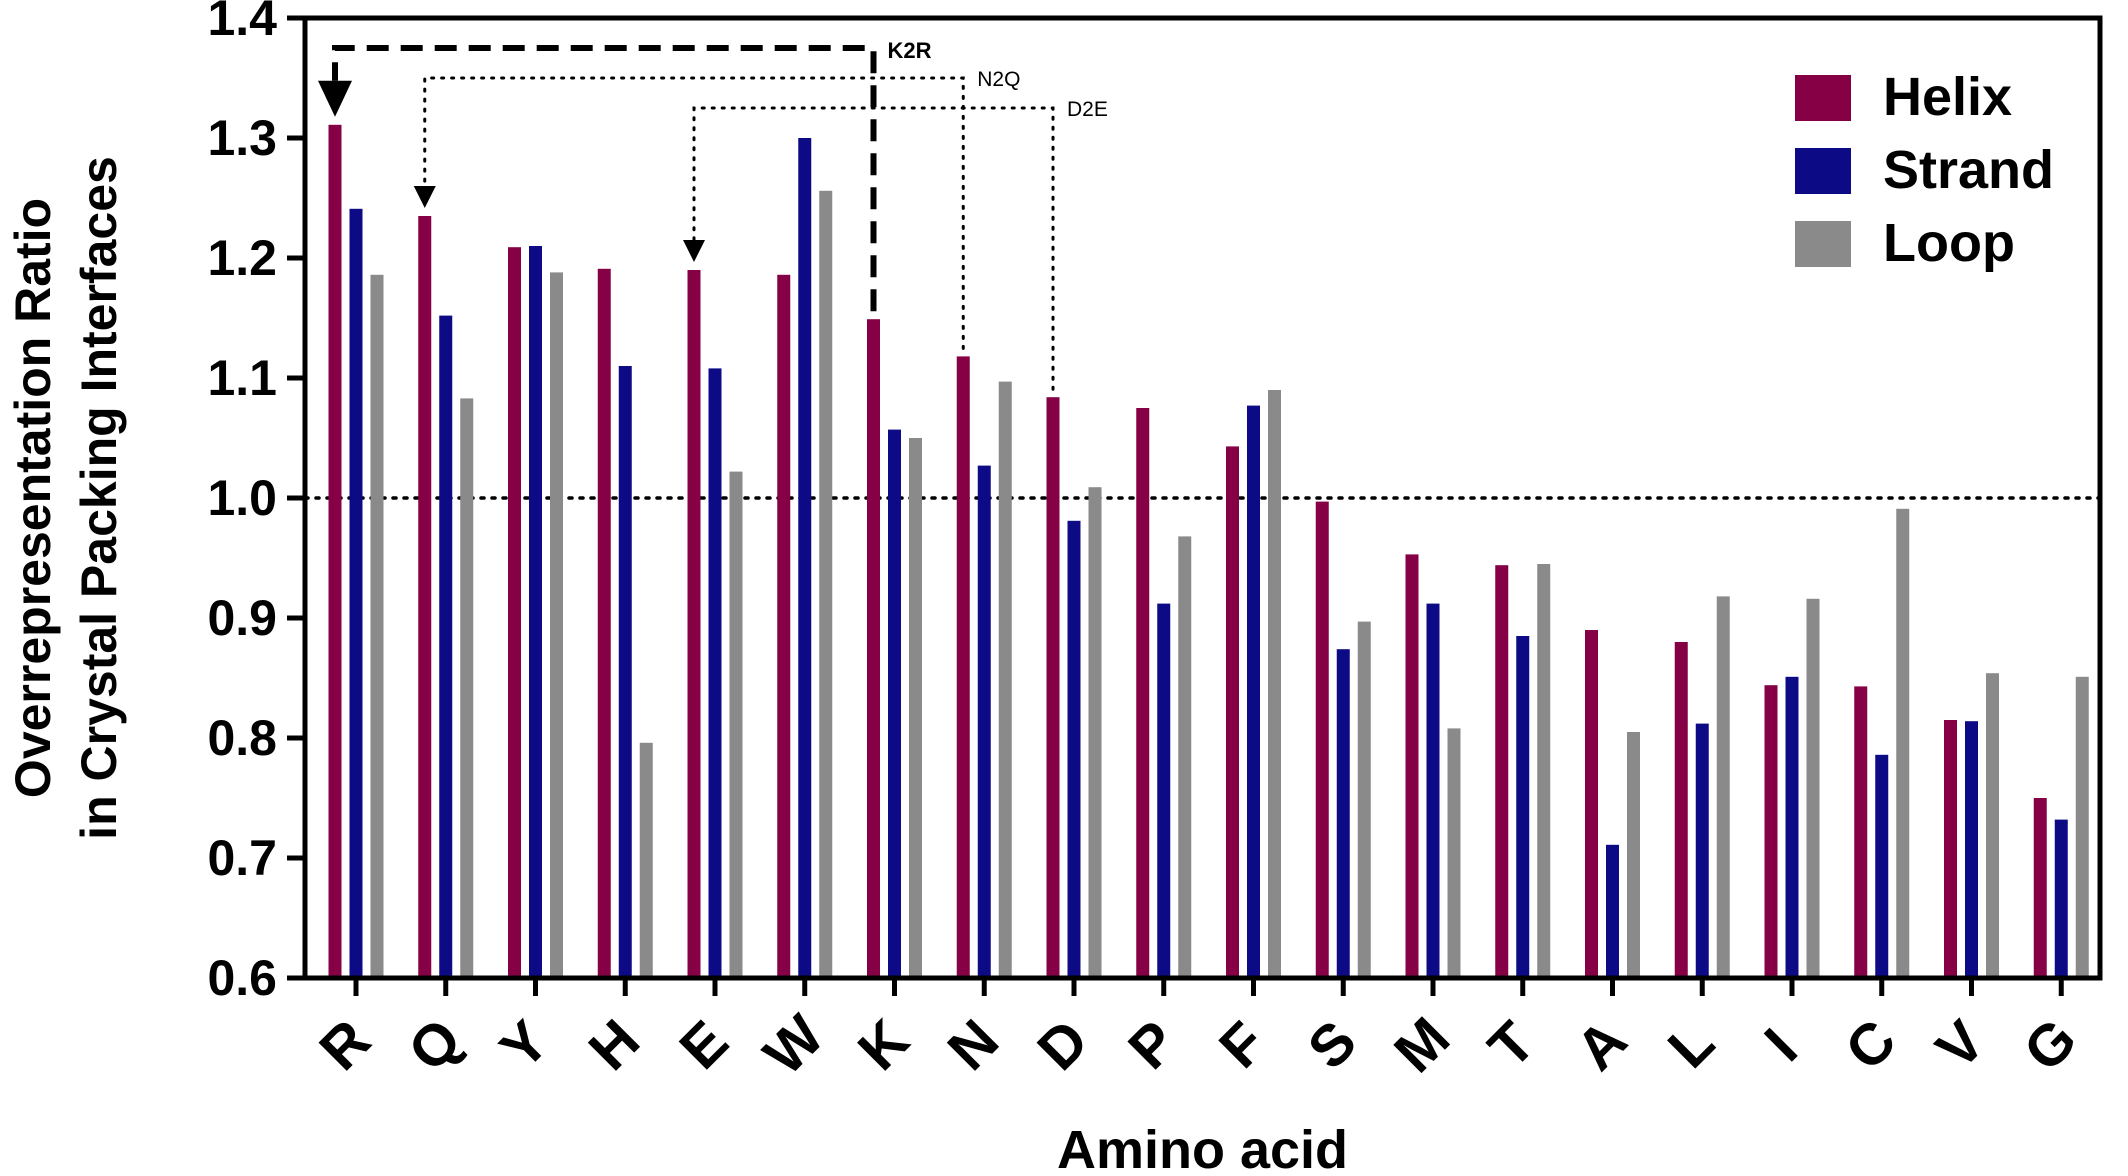 The image size is (2128, 1176). I want to click on x-tick-label: M, so click(1422, 1045).